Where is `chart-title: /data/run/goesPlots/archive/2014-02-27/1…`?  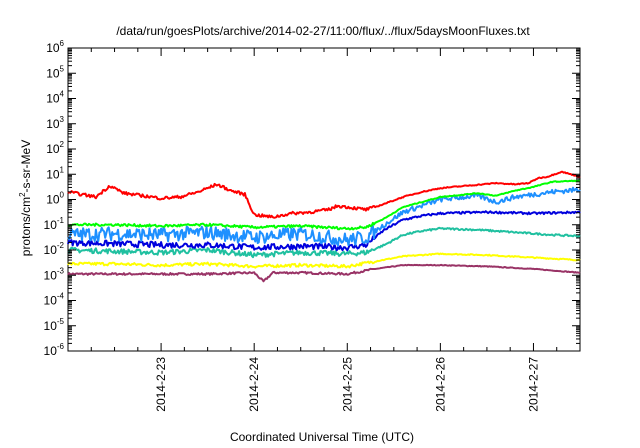 chart-title: /data/run/goesPlots/archive/2014-02-27/1… is located at coordinates (323, 31).